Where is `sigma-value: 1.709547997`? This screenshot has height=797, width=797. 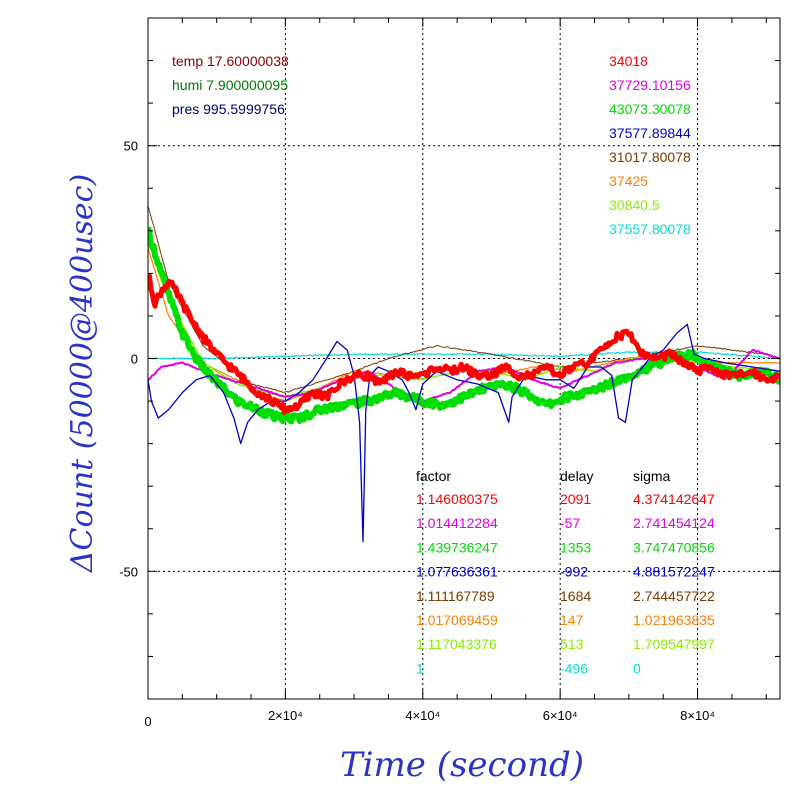 sigma-value: 1.709547997 is located at coordinates (674, 644).